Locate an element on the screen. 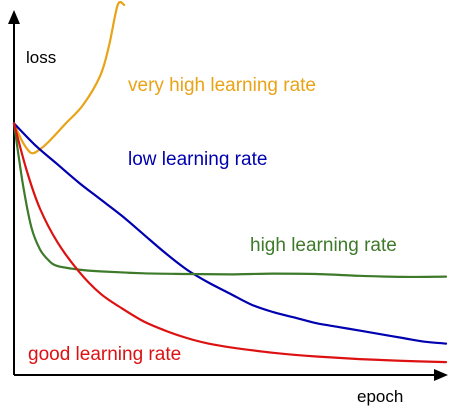 The image size is (459, 414). series-line-very-high is located at coordinates (69, 77).